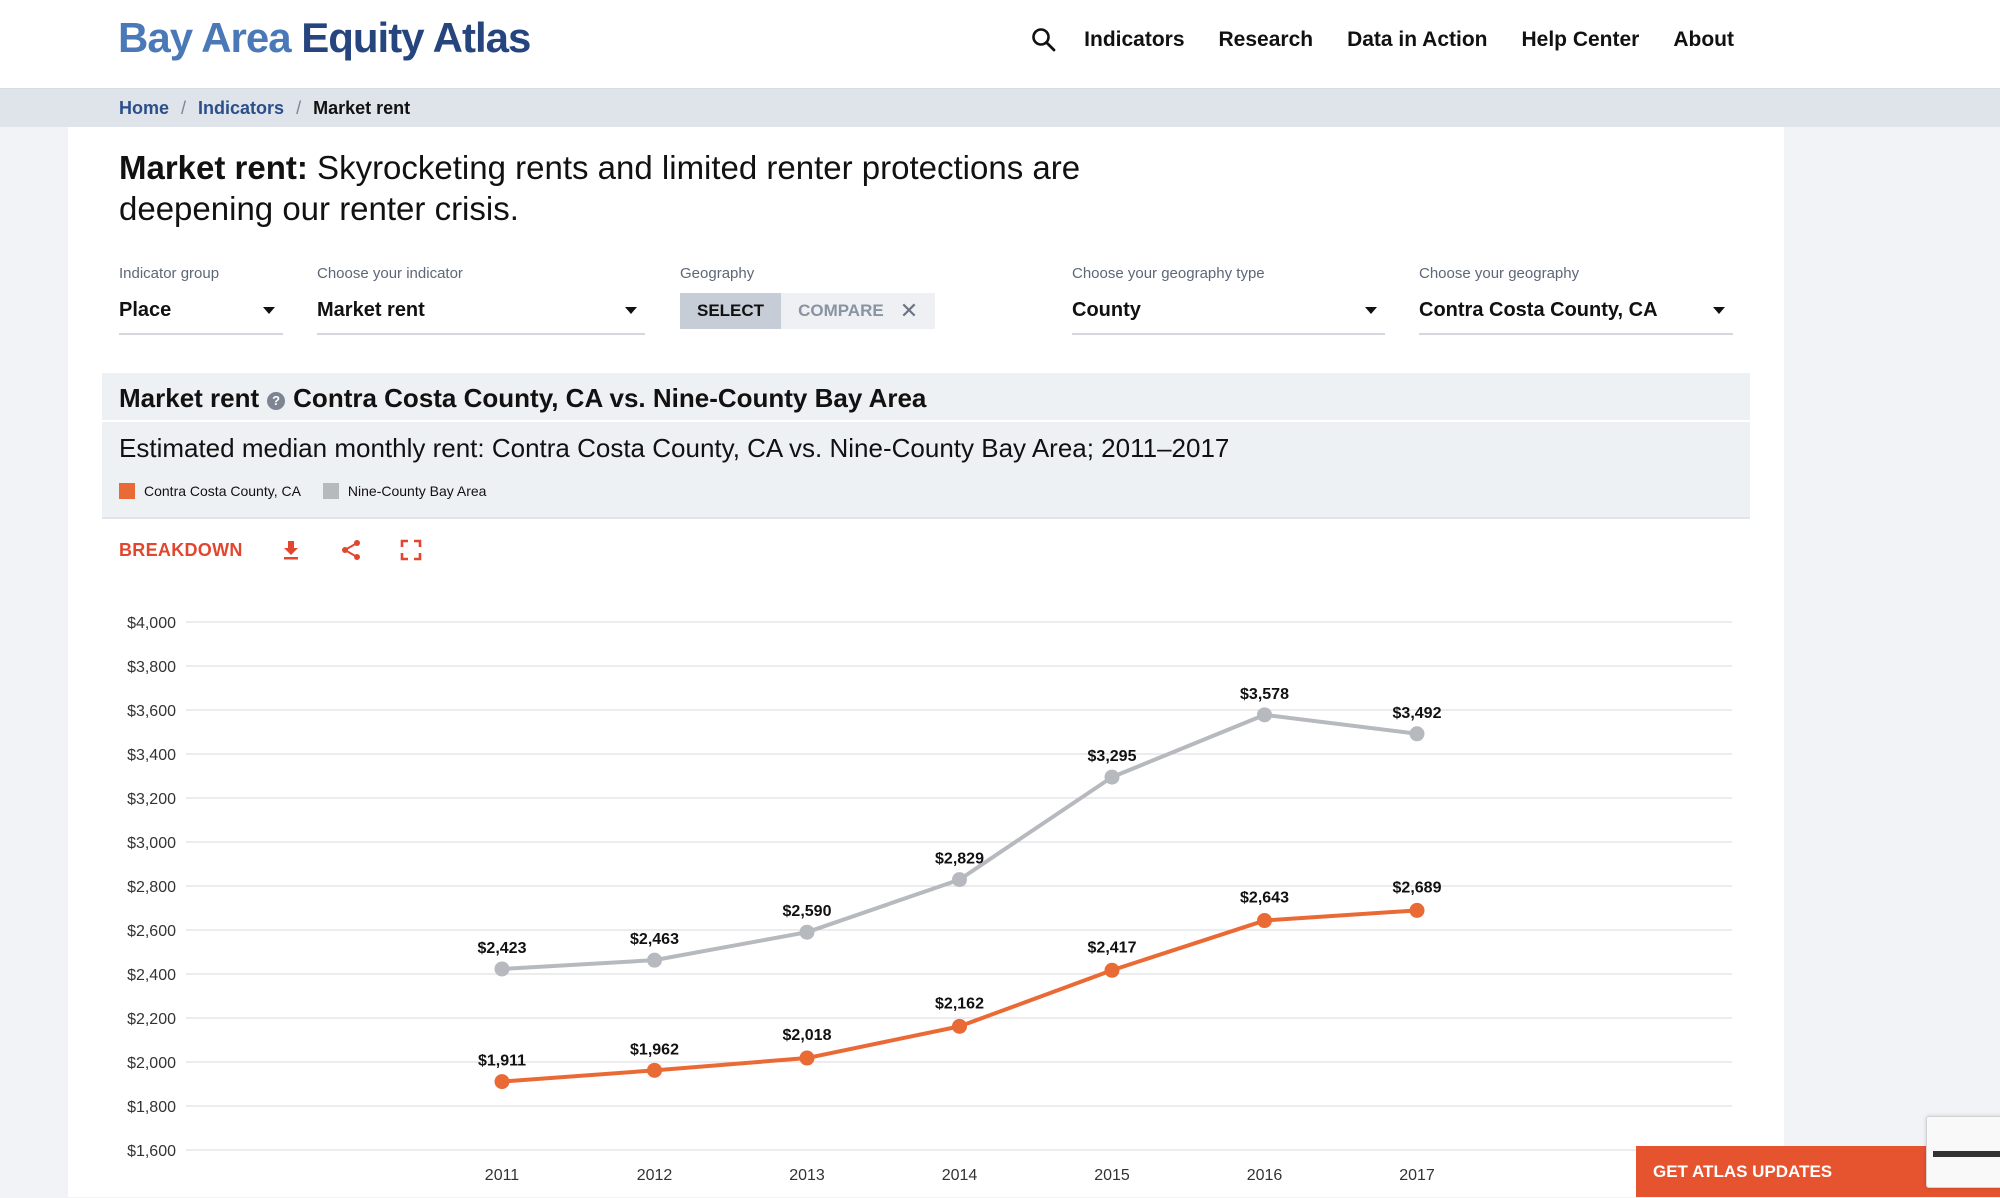 Image resolution: width=2000 pixels, height=1198 pixels. Describe the element at coordinates (151, 843) in the screenshot. I see `y-tick-label: $3,000` at that location.